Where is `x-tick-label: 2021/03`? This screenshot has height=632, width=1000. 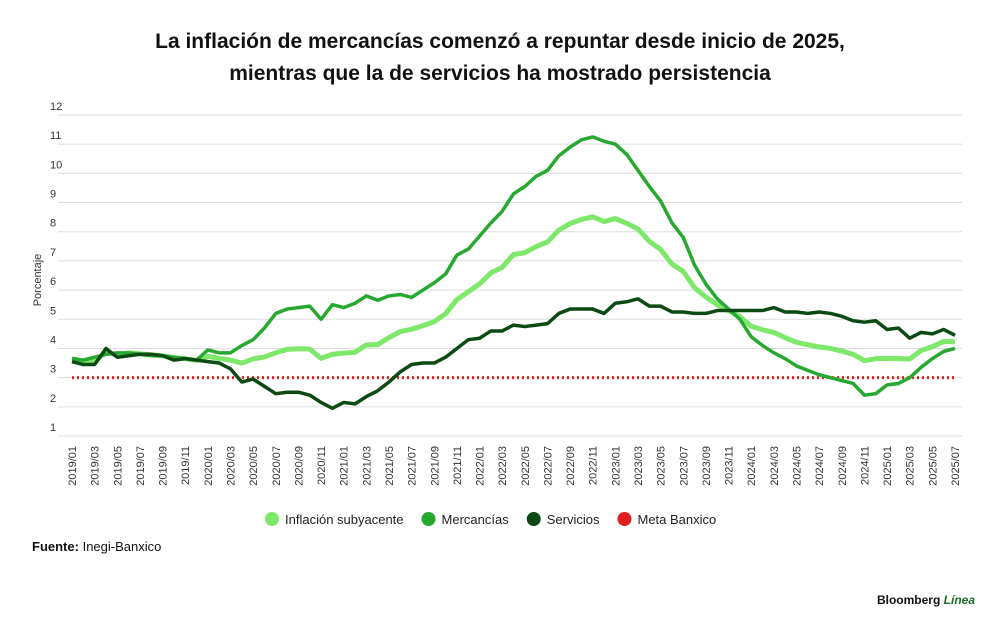
x-tick-label: 2021/03 is located at coordinates (367, 466).